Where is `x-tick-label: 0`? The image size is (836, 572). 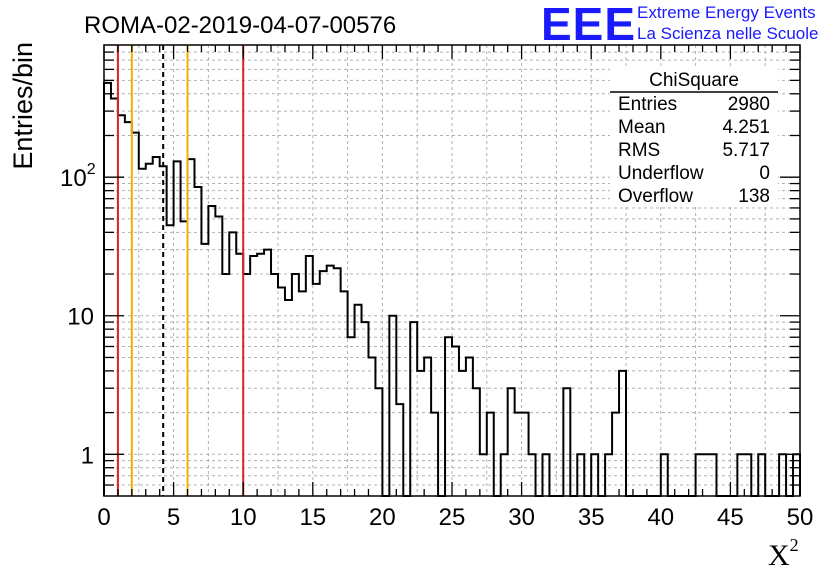 x-tick-label: 0 is located at coordinates (103, 517).